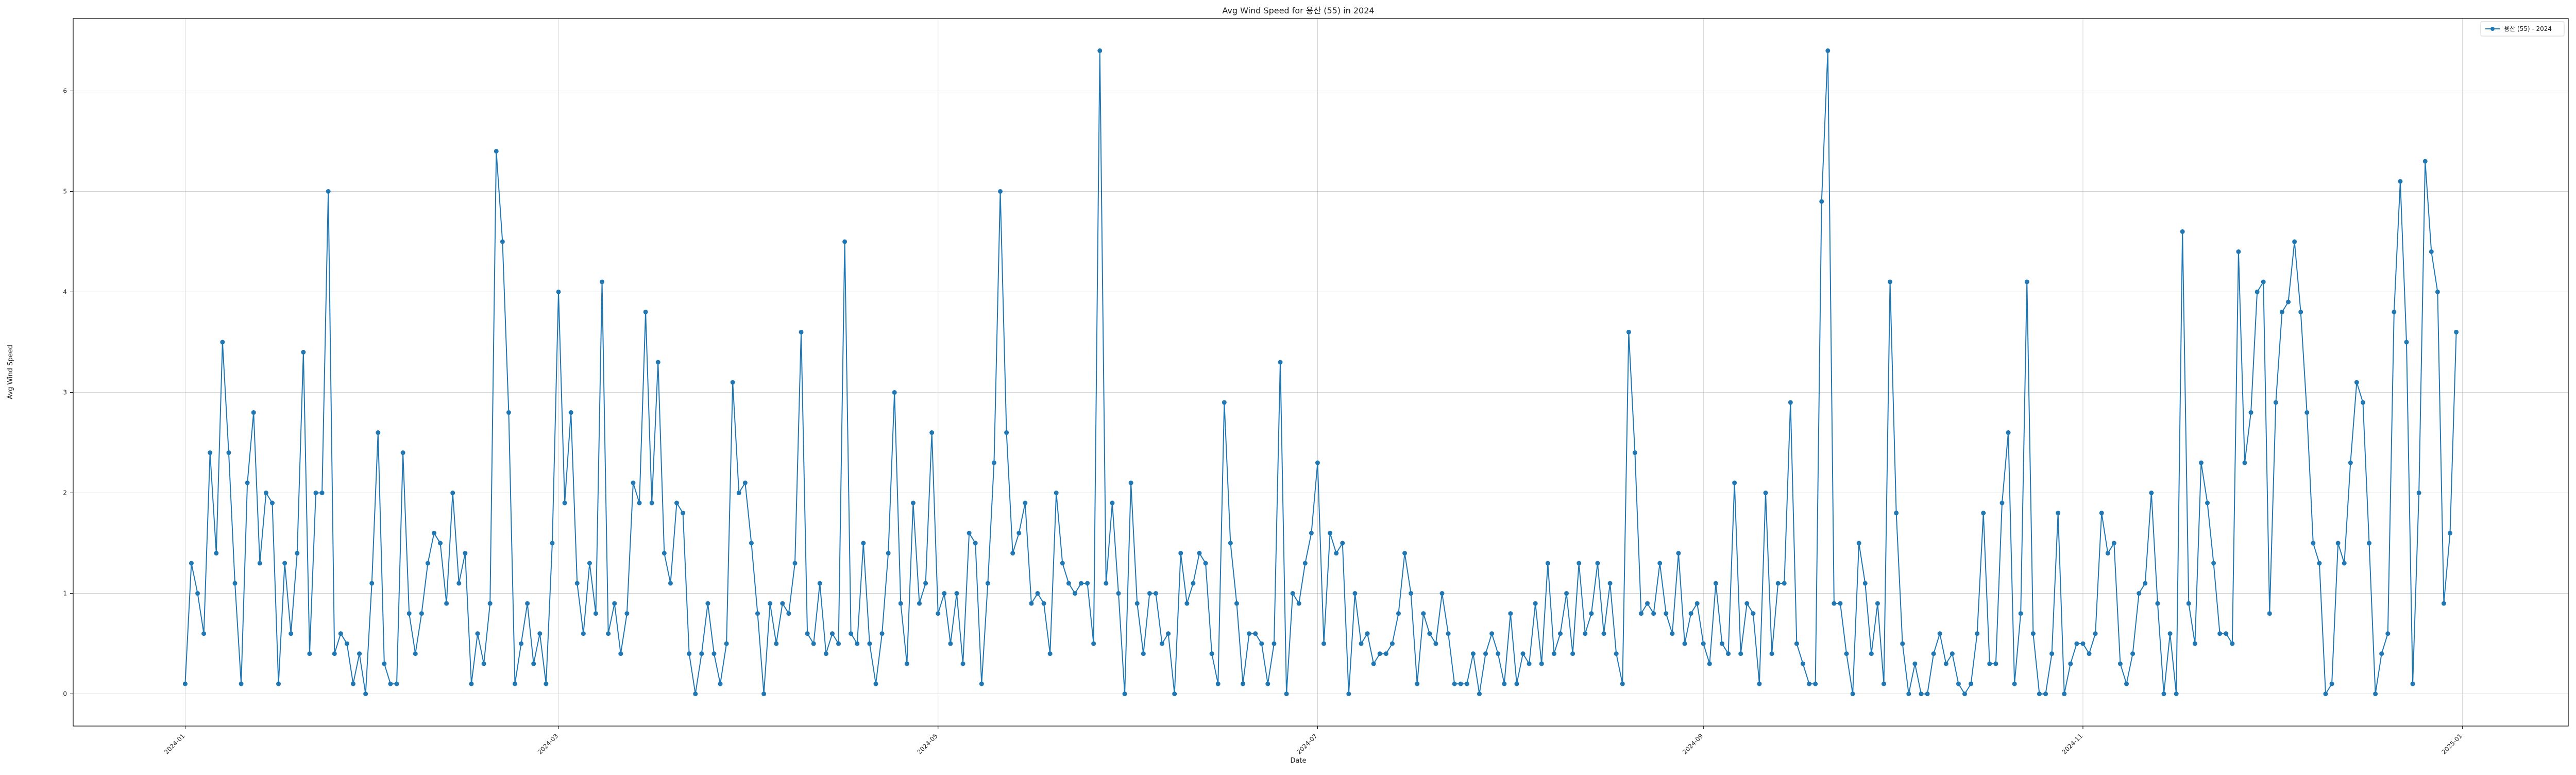 The width and height of the screenshot is (2576, 775). I want to click on y-tick-label: 2, so click(65, 493).